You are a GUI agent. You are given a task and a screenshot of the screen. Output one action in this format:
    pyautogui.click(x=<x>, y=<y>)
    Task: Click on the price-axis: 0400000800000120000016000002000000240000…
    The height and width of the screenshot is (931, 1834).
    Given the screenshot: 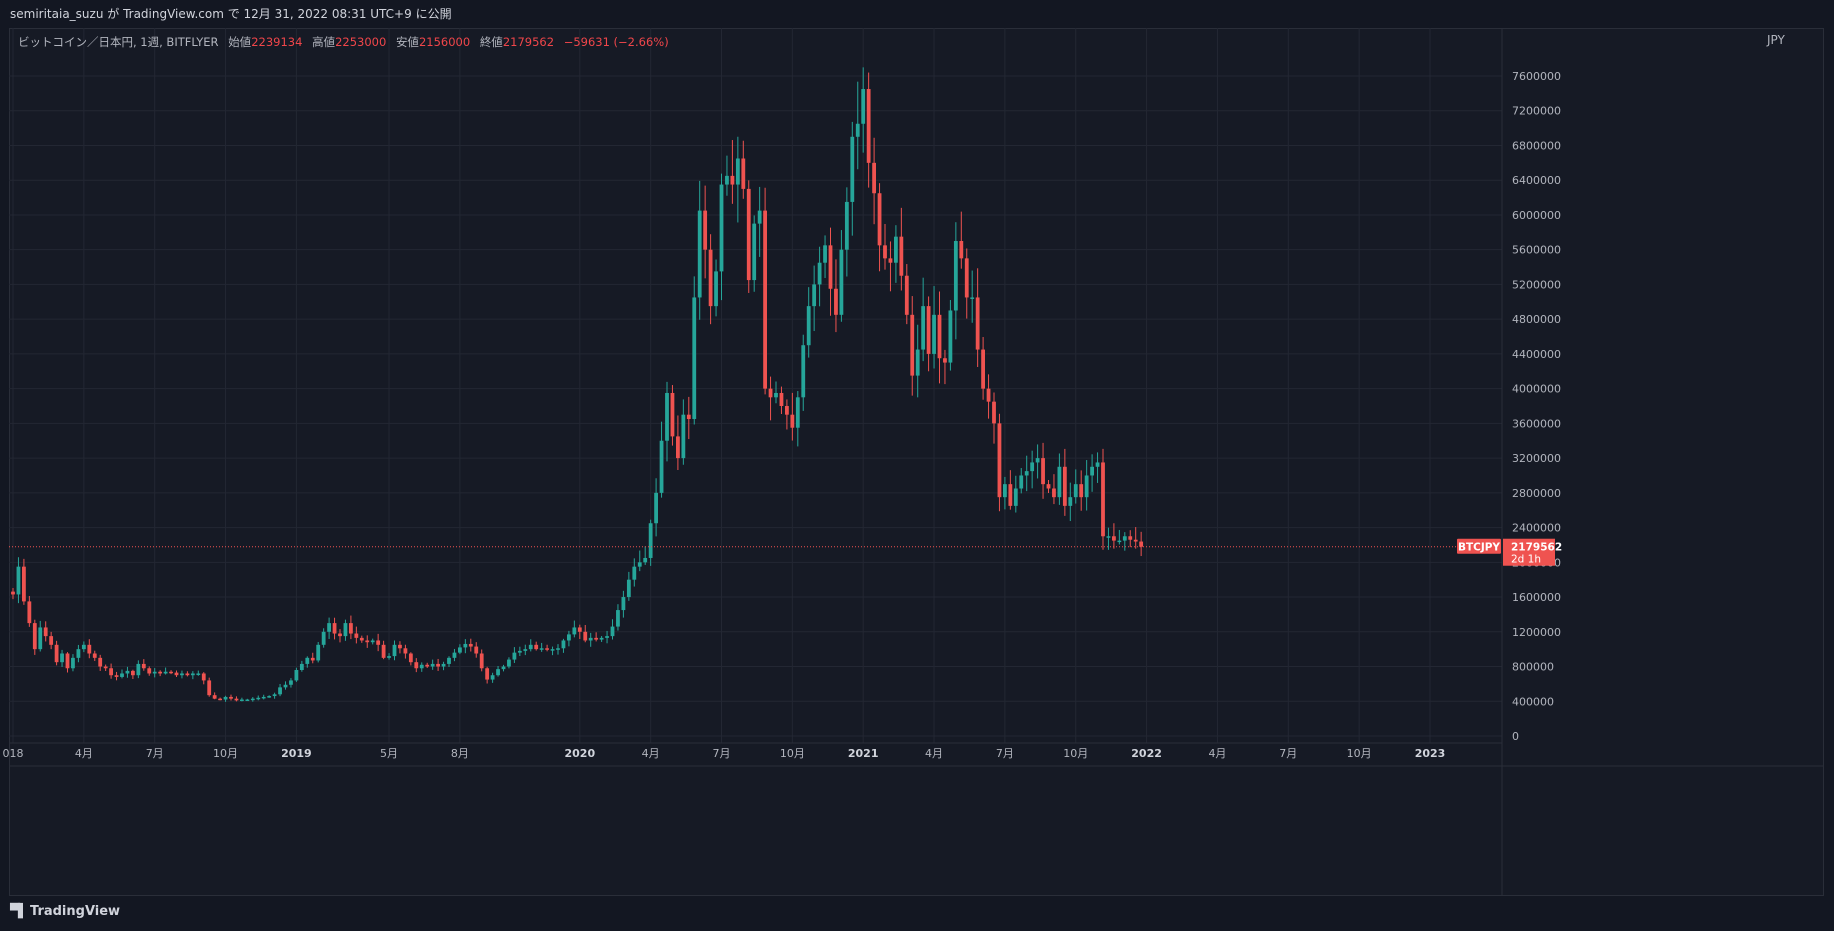 What is the action you would take?
    pyautogui.click(x=1536, y=406)
    